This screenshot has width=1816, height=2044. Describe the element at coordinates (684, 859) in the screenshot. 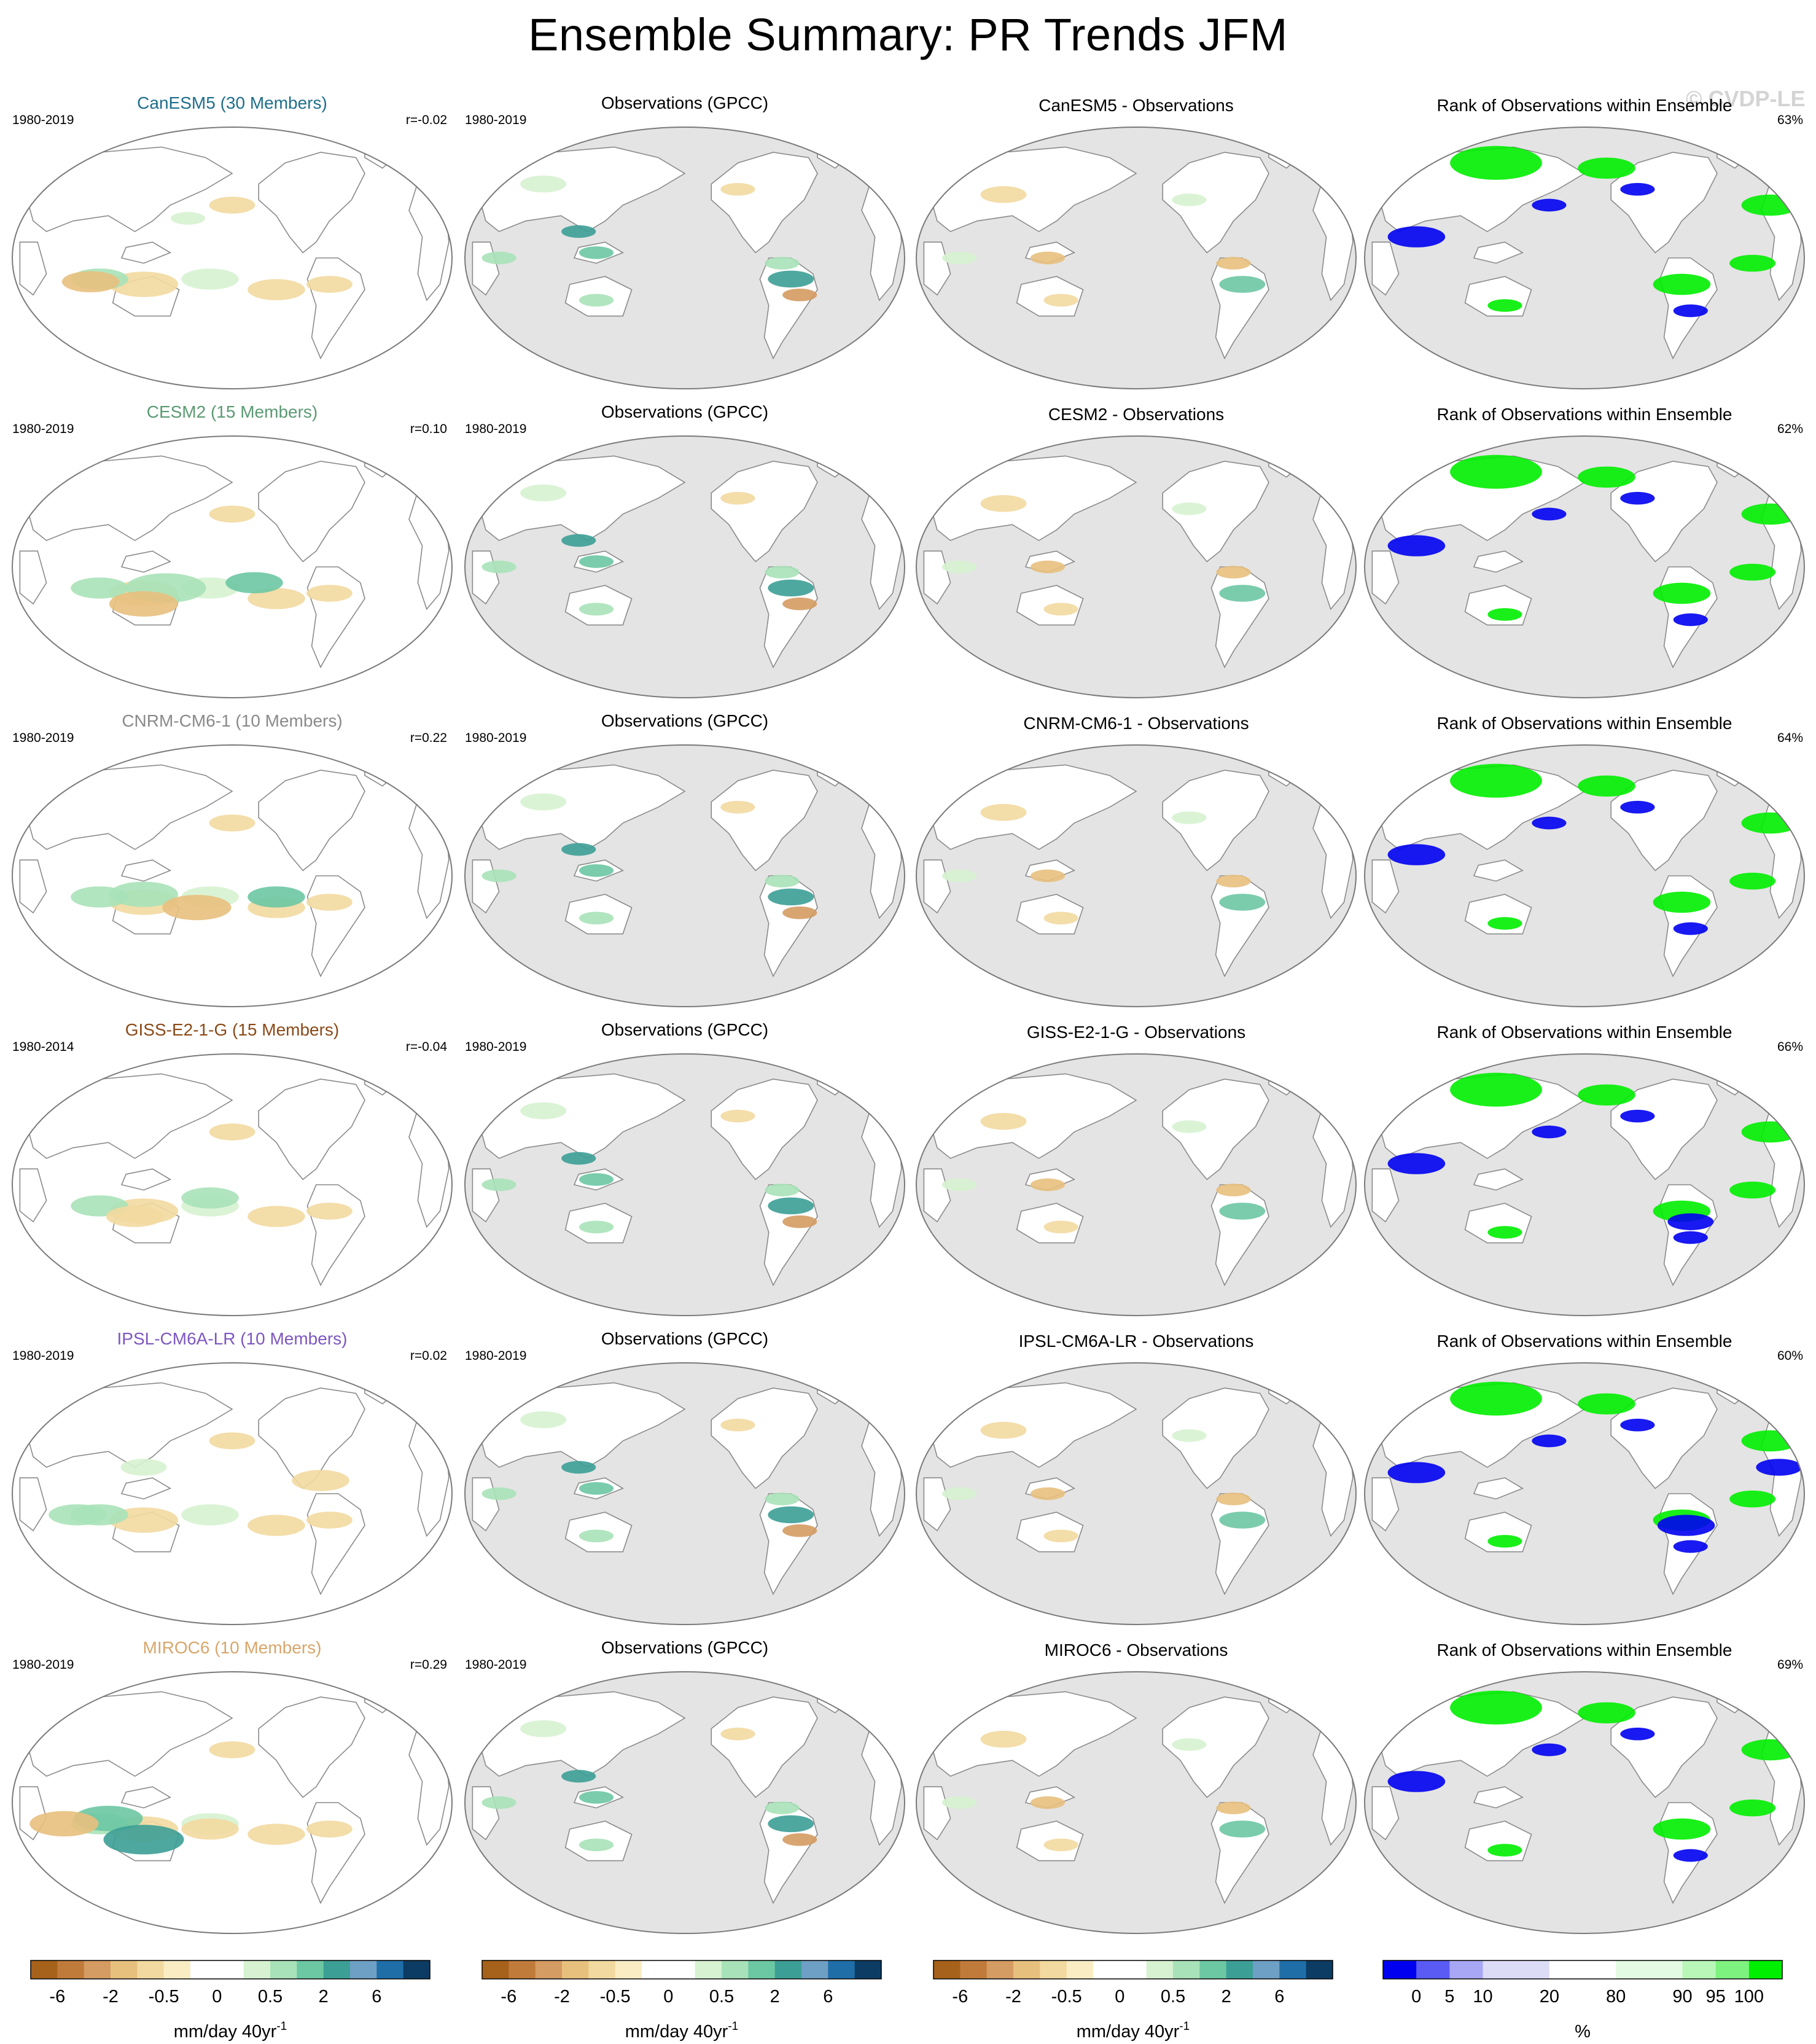

I see `panel-r3-c2: Observations (GPCC) 1980-2019` at that location.